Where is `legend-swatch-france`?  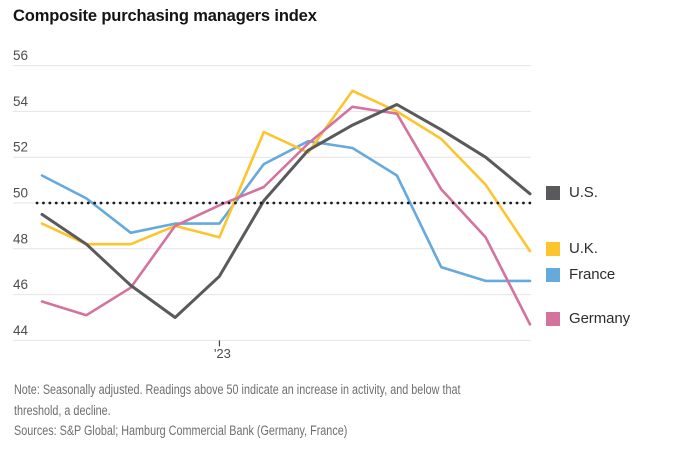
legend-swatch-france is located at coordinates (553, 274).